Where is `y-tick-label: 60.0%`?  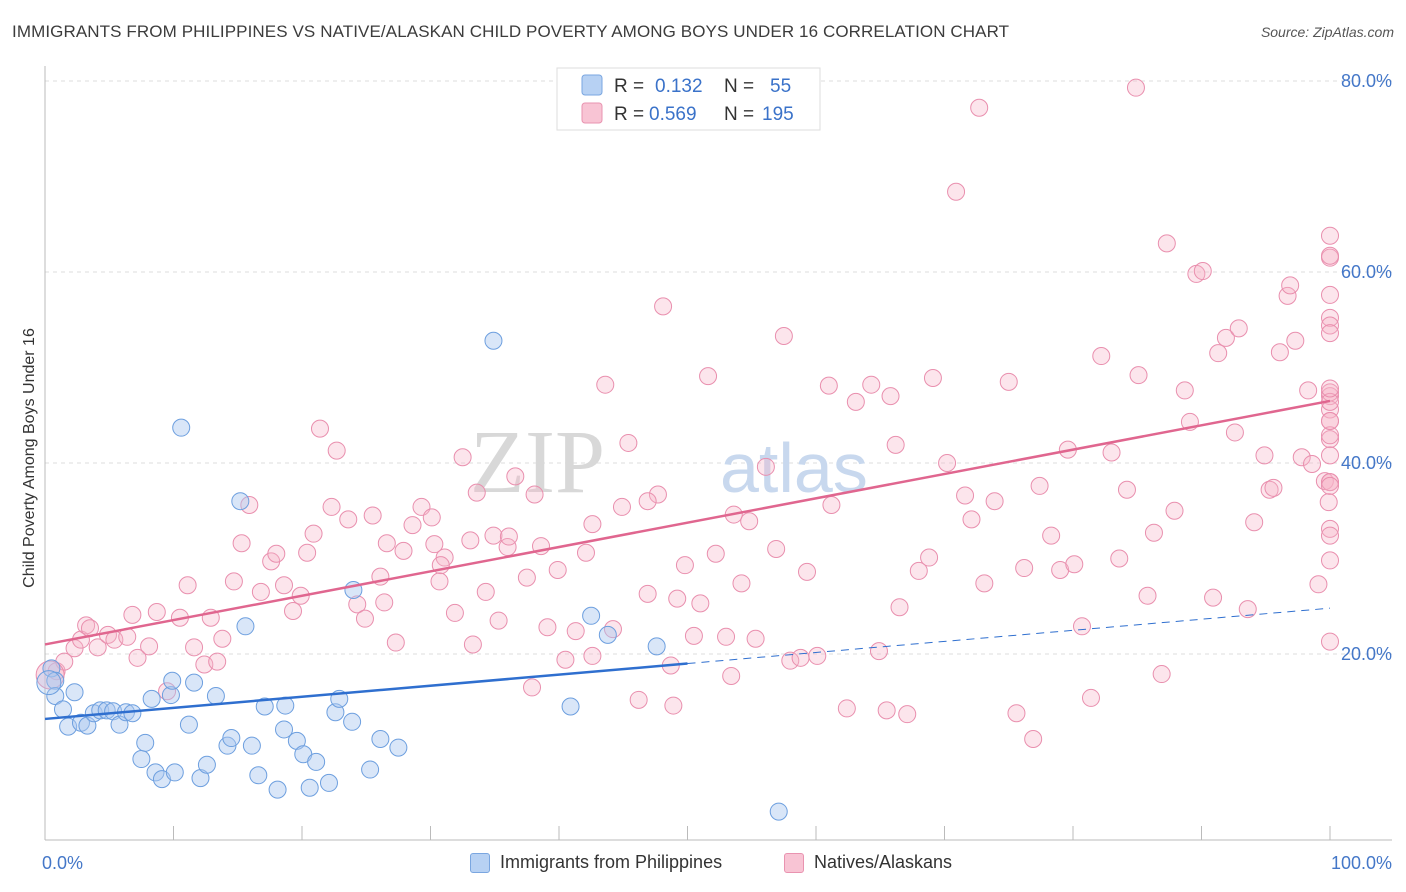
y-tick-label: 60.0% is located at coordinates (1366, 272).